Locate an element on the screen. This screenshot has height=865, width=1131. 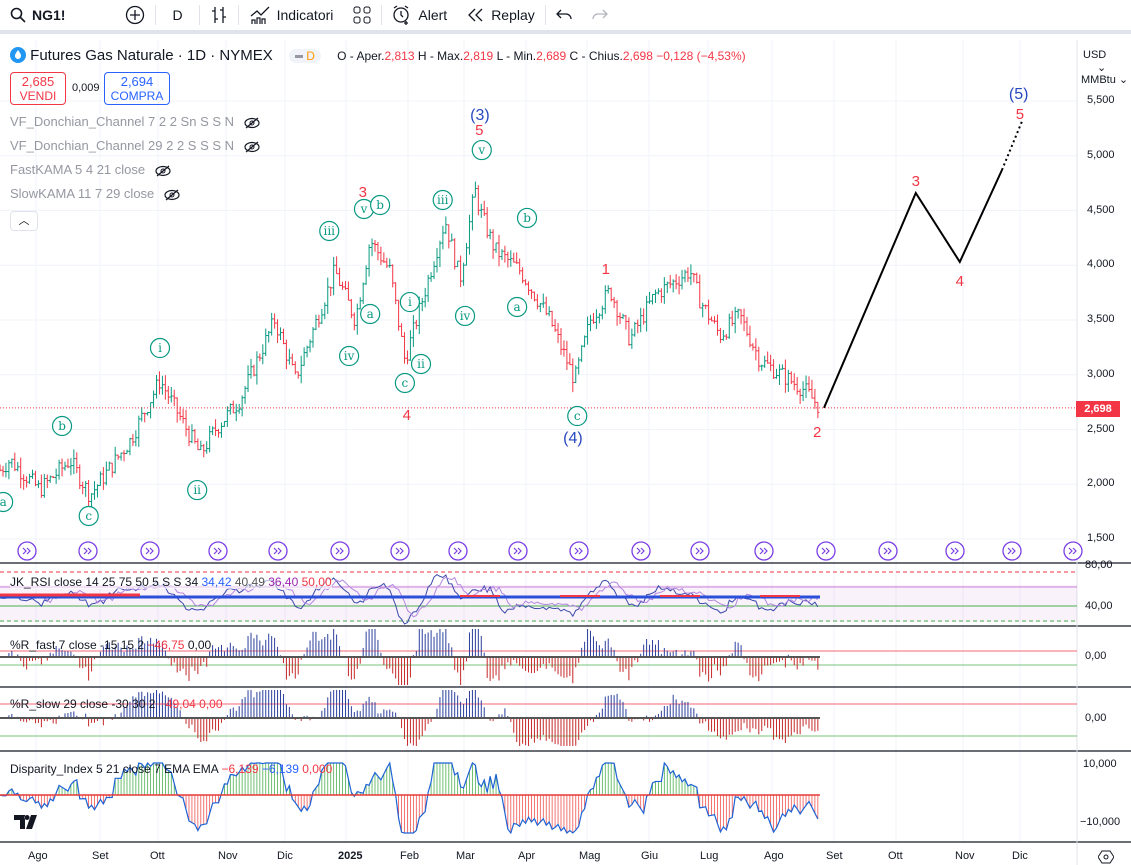
wave-text: iv is located at coordinates (465, 316).